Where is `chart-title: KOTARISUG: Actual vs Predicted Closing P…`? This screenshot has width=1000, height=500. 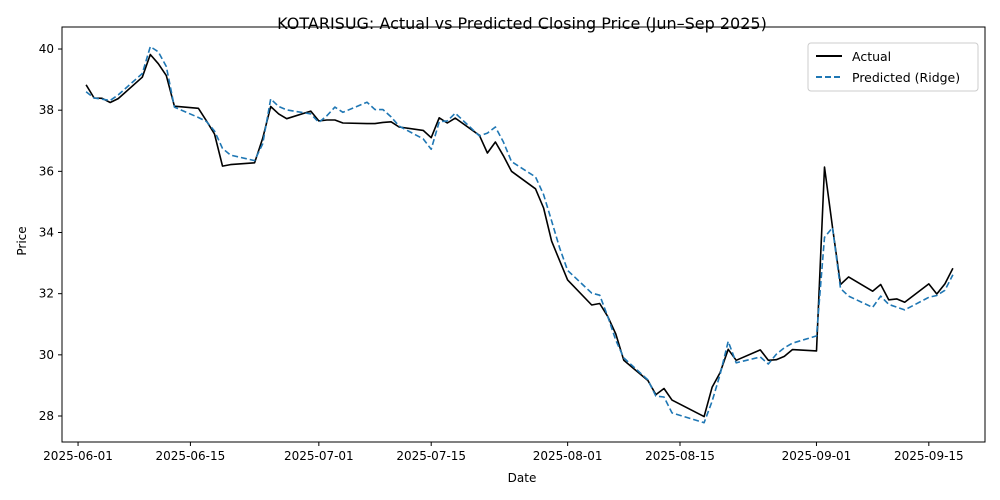
chart-title: KOTARISUG: Actual vs Predicted Closing P… is located at coordinates (522, 23).